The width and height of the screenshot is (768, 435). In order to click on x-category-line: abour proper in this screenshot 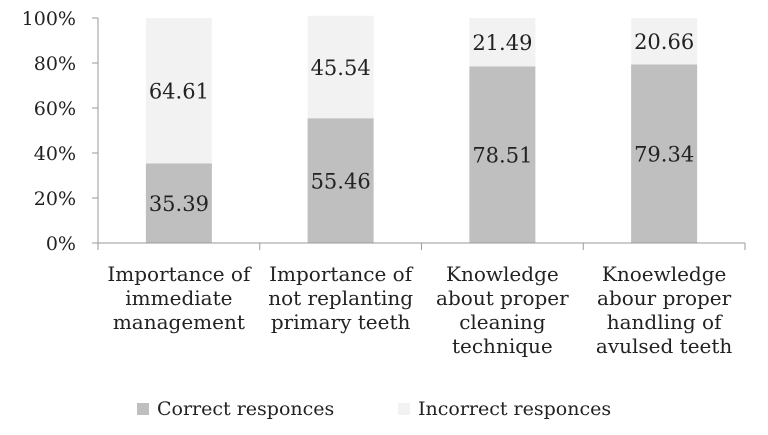, I will do `click(664, 298)`.